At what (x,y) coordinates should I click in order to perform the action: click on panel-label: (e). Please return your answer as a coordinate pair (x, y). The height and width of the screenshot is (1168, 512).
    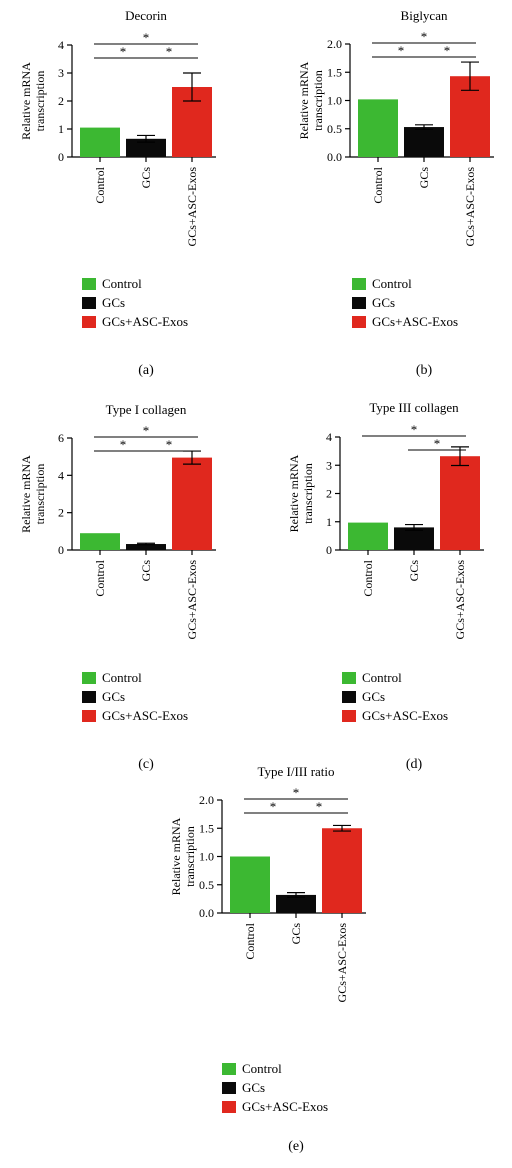
    Looking at the image, I should click on (296, 1146).